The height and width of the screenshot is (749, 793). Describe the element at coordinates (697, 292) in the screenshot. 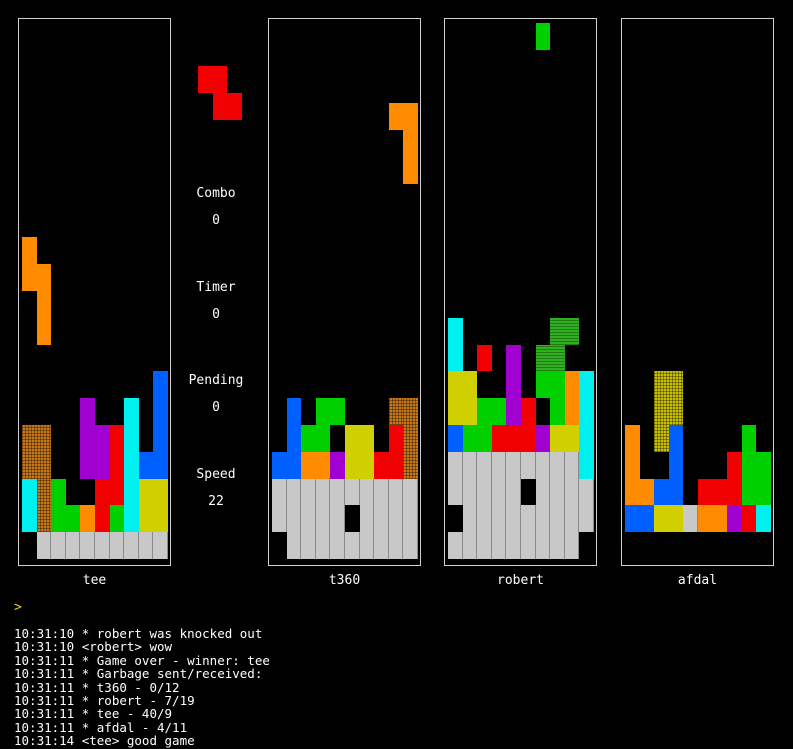

I see `well-afdal` at that location.